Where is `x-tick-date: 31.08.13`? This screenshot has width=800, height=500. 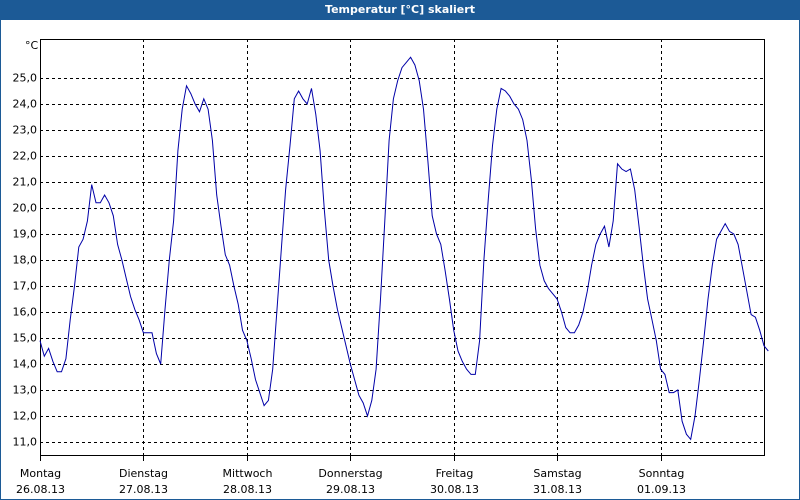
x-tick-date: 31.08.13 is located at coordinates (557, 489).